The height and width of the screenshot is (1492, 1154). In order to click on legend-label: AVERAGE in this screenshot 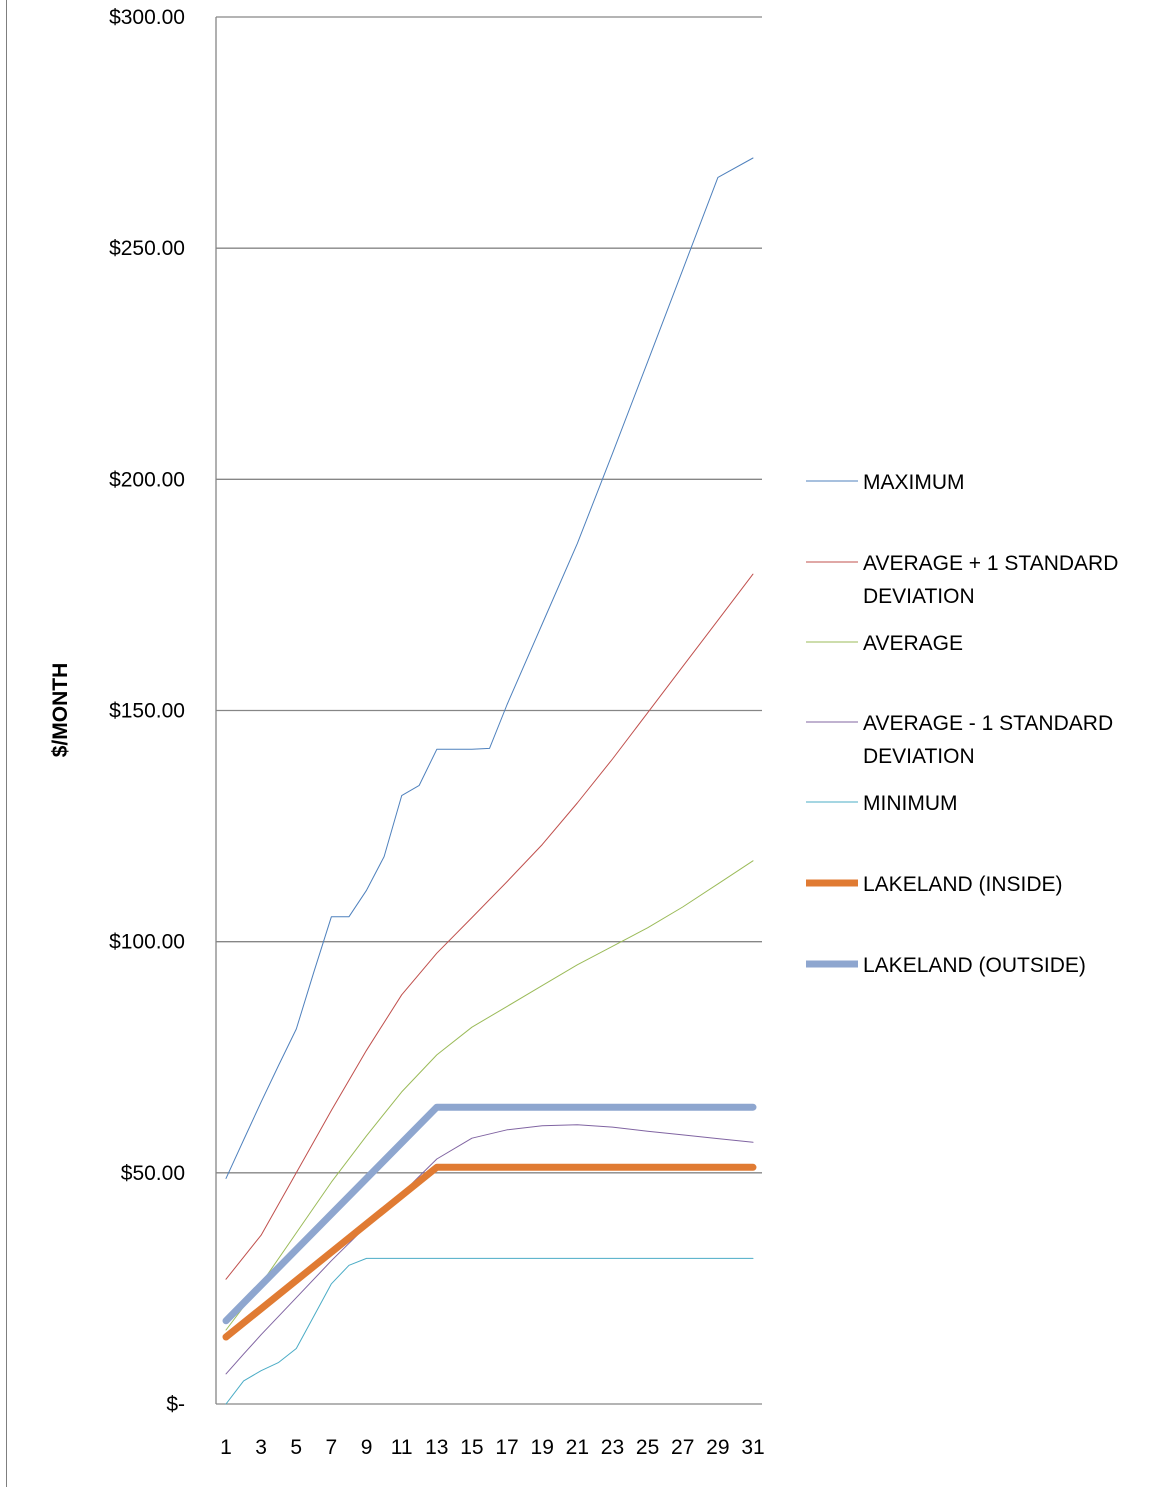, I will do `click(913, 643)`.